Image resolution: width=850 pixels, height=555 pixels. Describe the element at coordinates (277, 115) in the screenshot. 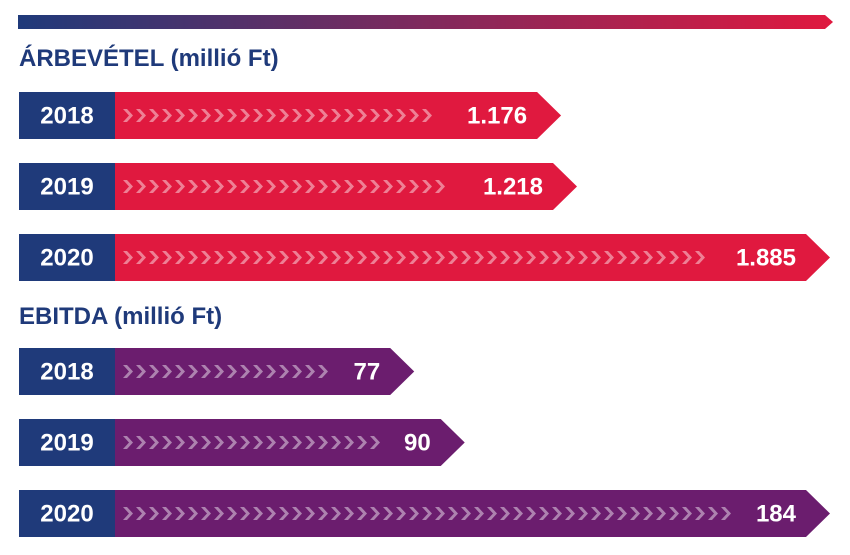

I see `revenue-bar-chevrons-2018` at that location.